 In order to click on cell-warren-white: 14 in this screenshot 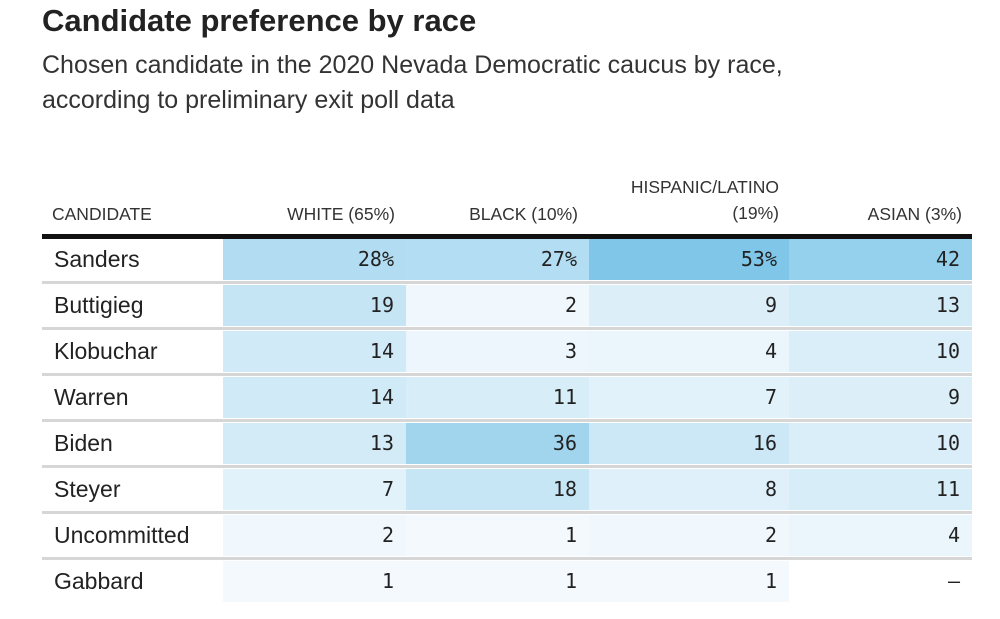, I will do `click(314, 397)`.